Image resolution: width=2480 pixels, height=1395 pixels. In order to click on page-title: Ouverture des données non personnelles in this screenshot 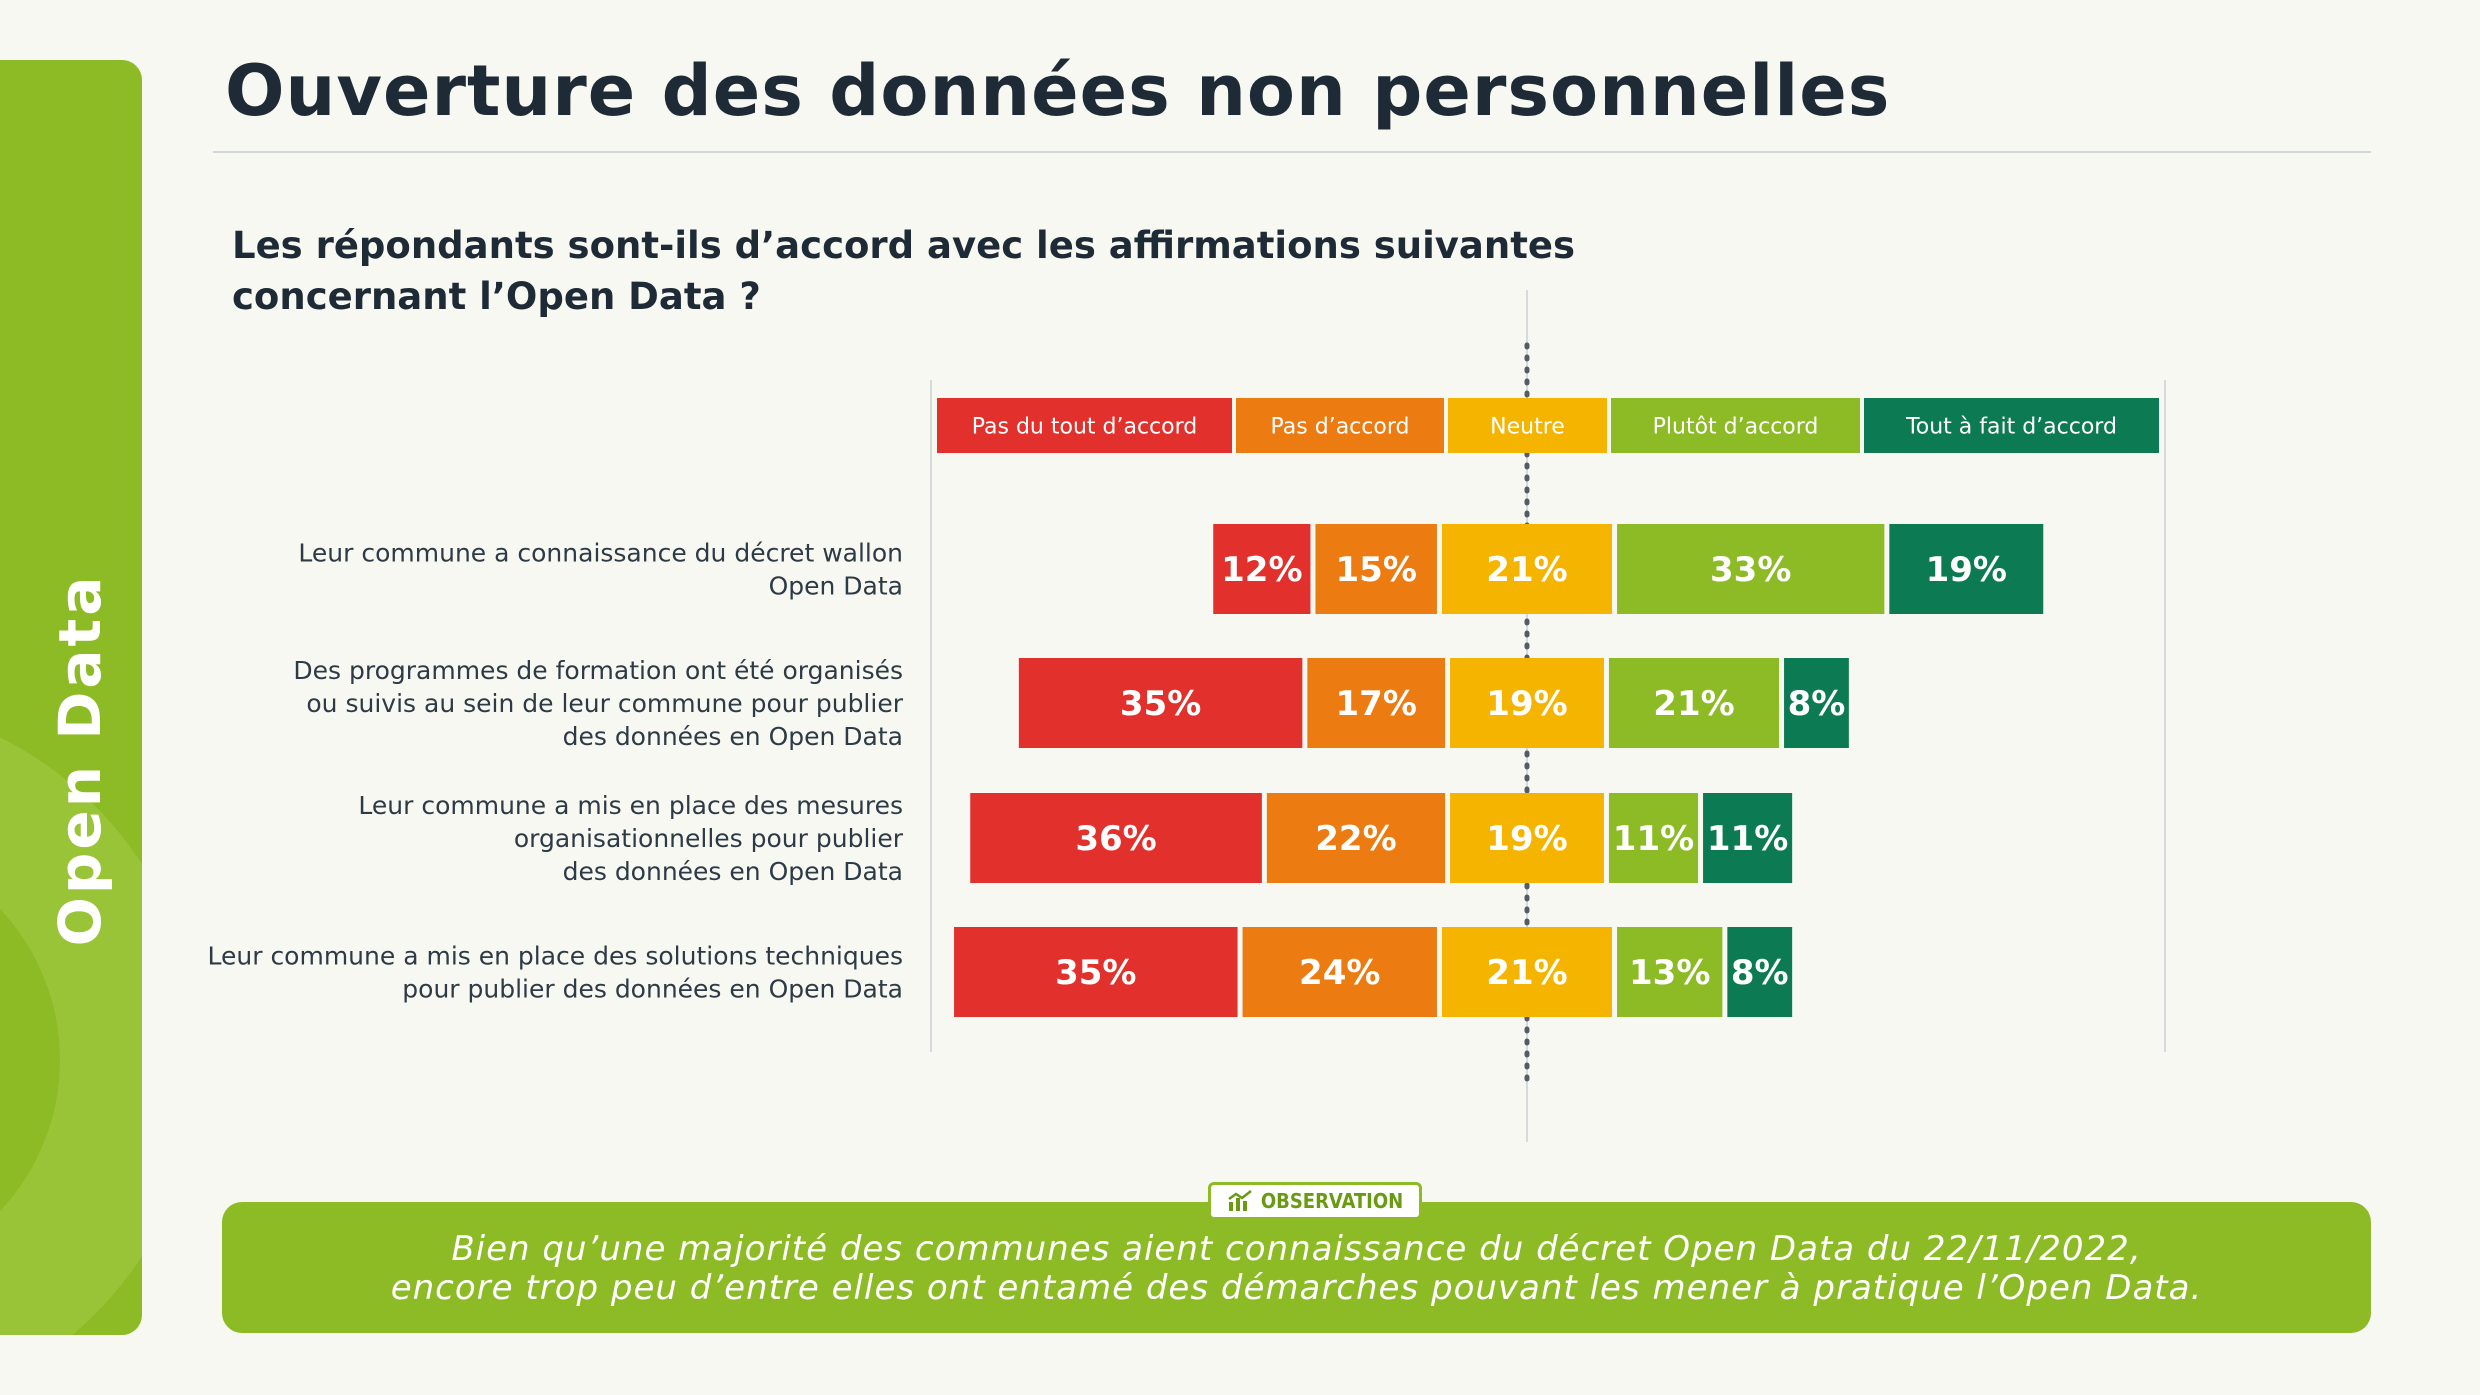, I will do `click(1058, 91)`.